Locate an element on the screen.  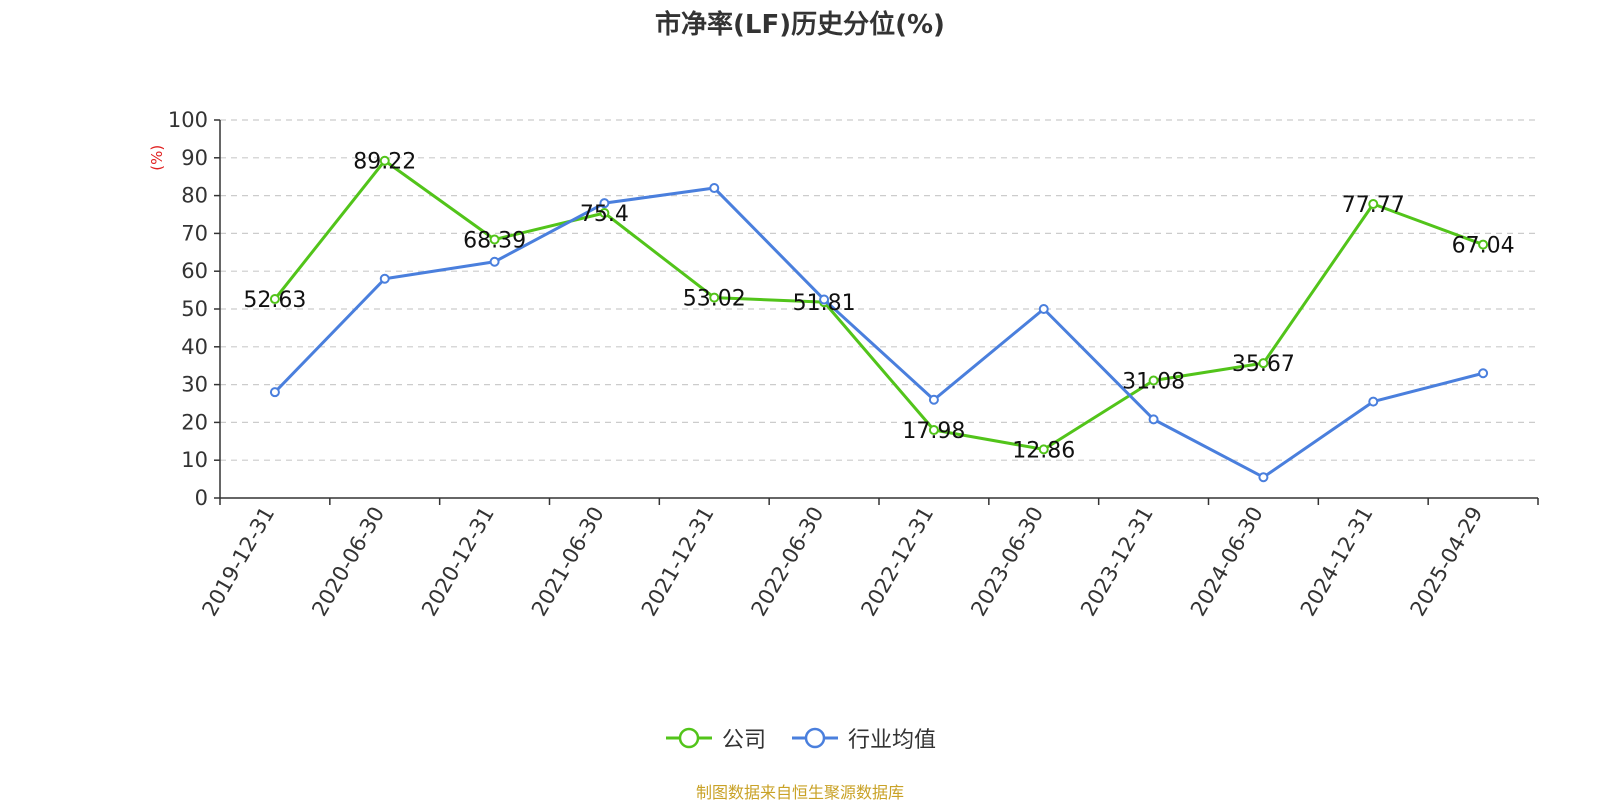
x-tick-label: 2022-12-31 is located at coordinates (897, 562).